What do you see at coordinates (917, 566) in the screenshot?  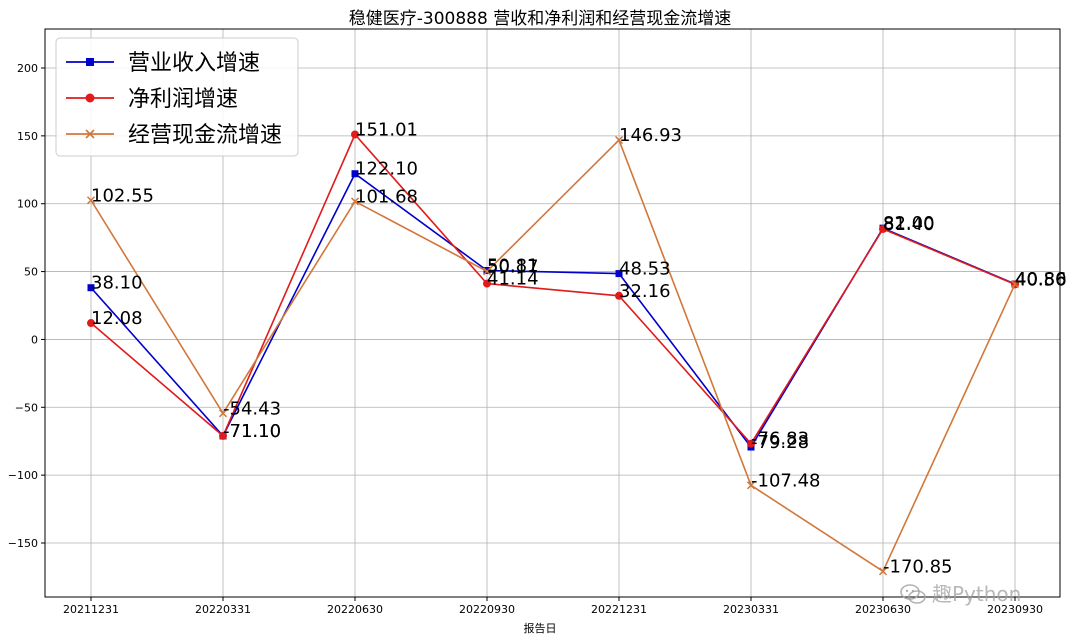 I see `data-label: -170.85` at bounding box center [917, 566].